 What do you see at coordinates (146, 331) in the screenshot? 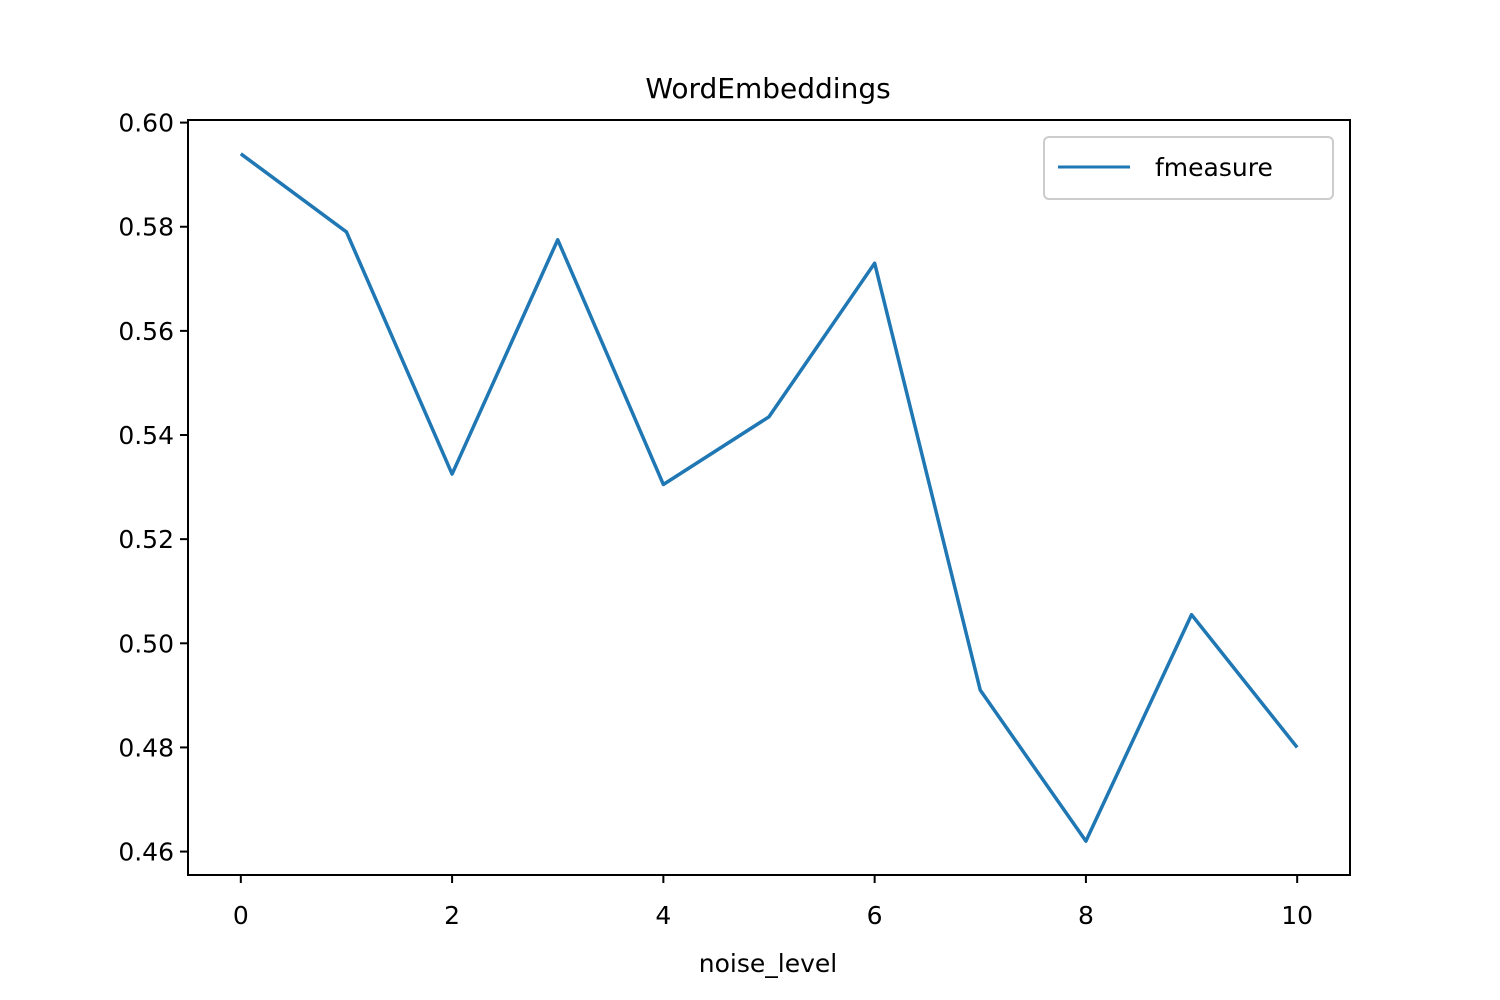
I see `y-tick-label: 0.56` at bounding box center [146, 331].